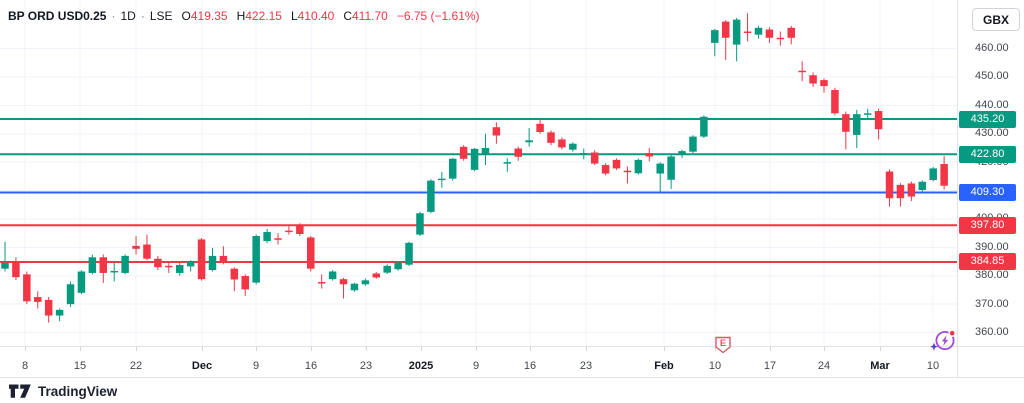  What do you see at coordinates (987, 262) in the screenshot?
I see `price-line-badge: 384.85` at bounding box center [987, 262].